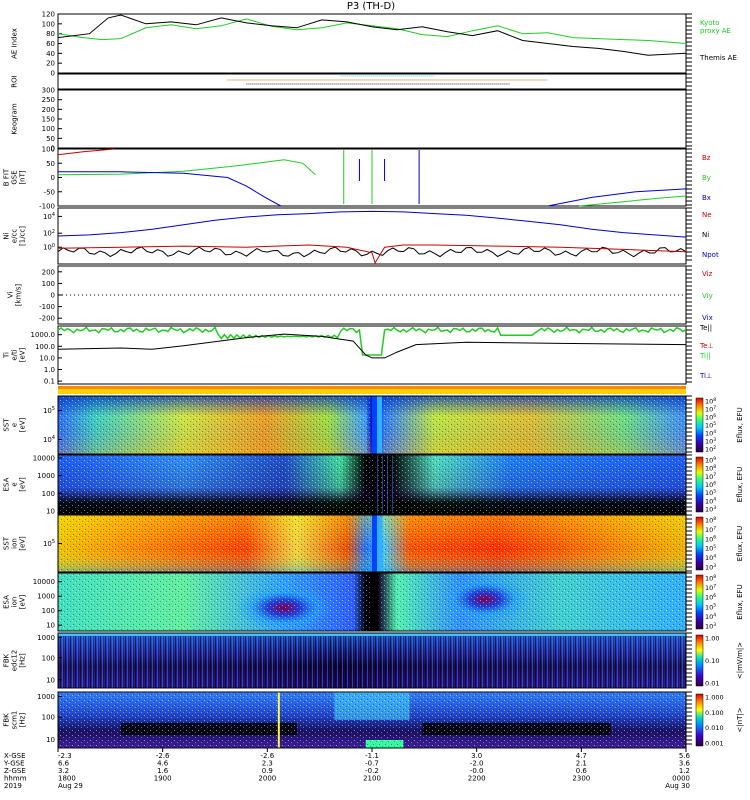 This screenshot has width=750, height=800. What do you see at coordinates (267, 764) in the screenshot?
I see `x-tick-label: 2.3` at bounding box center [267, 764].